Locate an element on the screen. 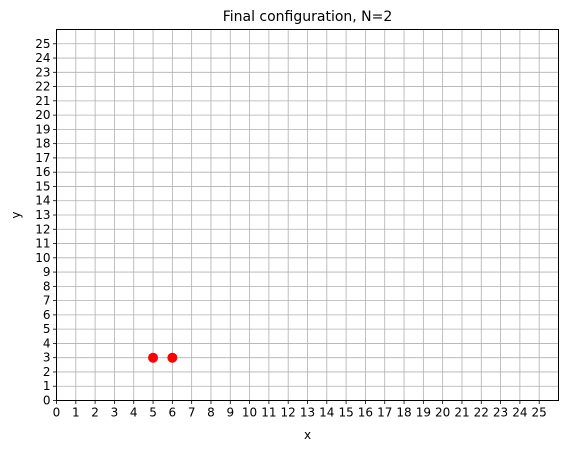  x-tick-label: 3 is located at coordinates (115, 413).